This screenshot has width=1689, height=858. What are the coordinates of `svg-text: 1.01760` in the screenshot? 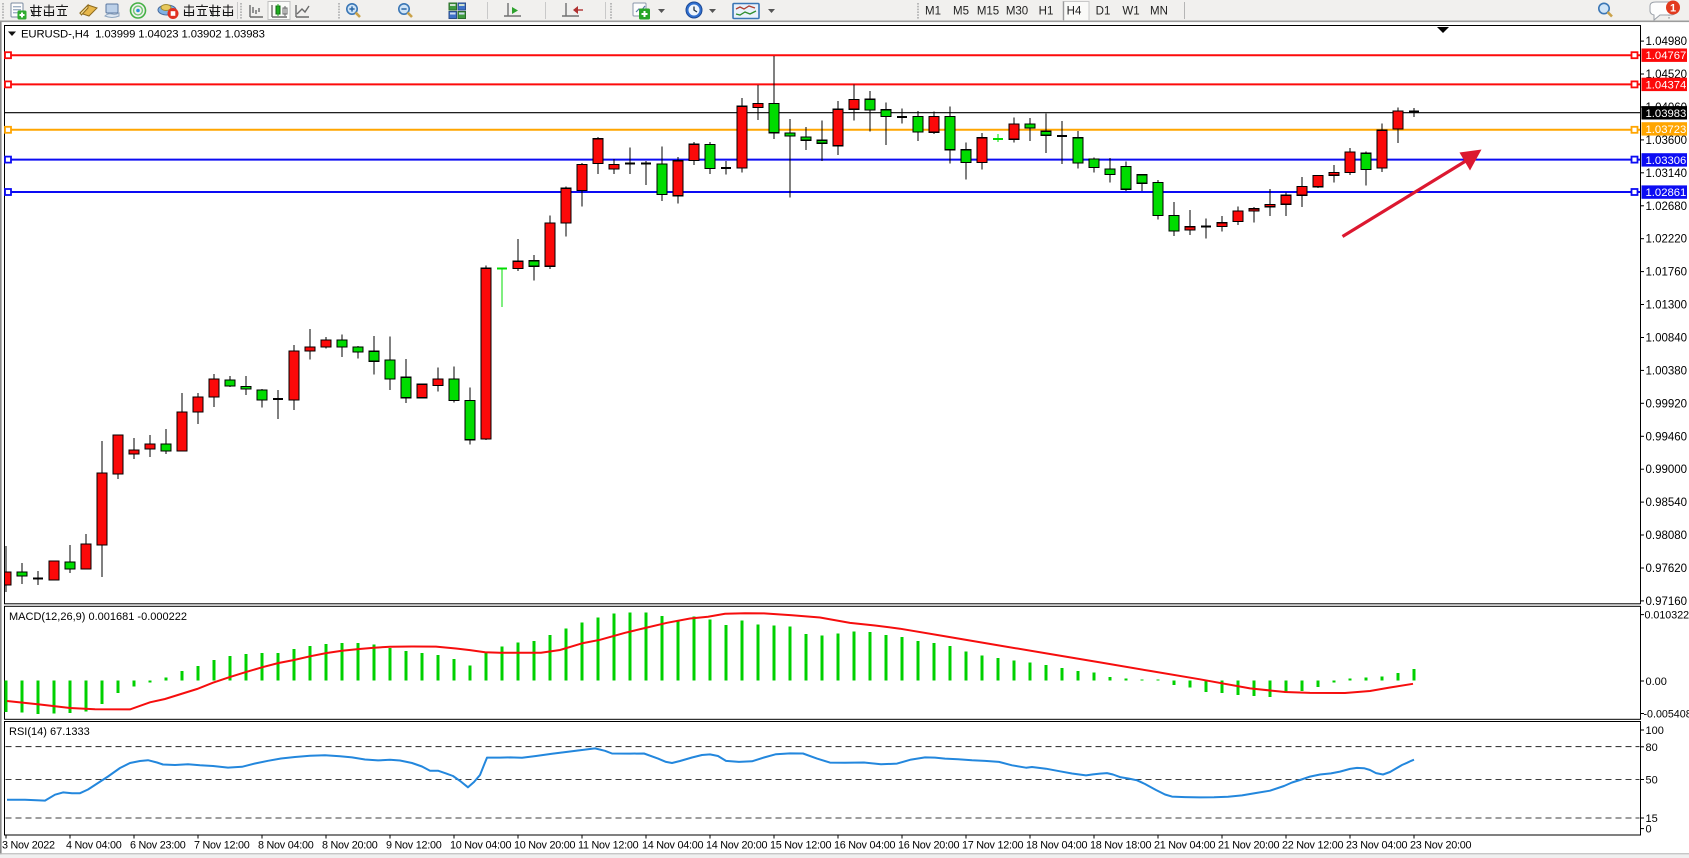 It's located at (1667, 273).